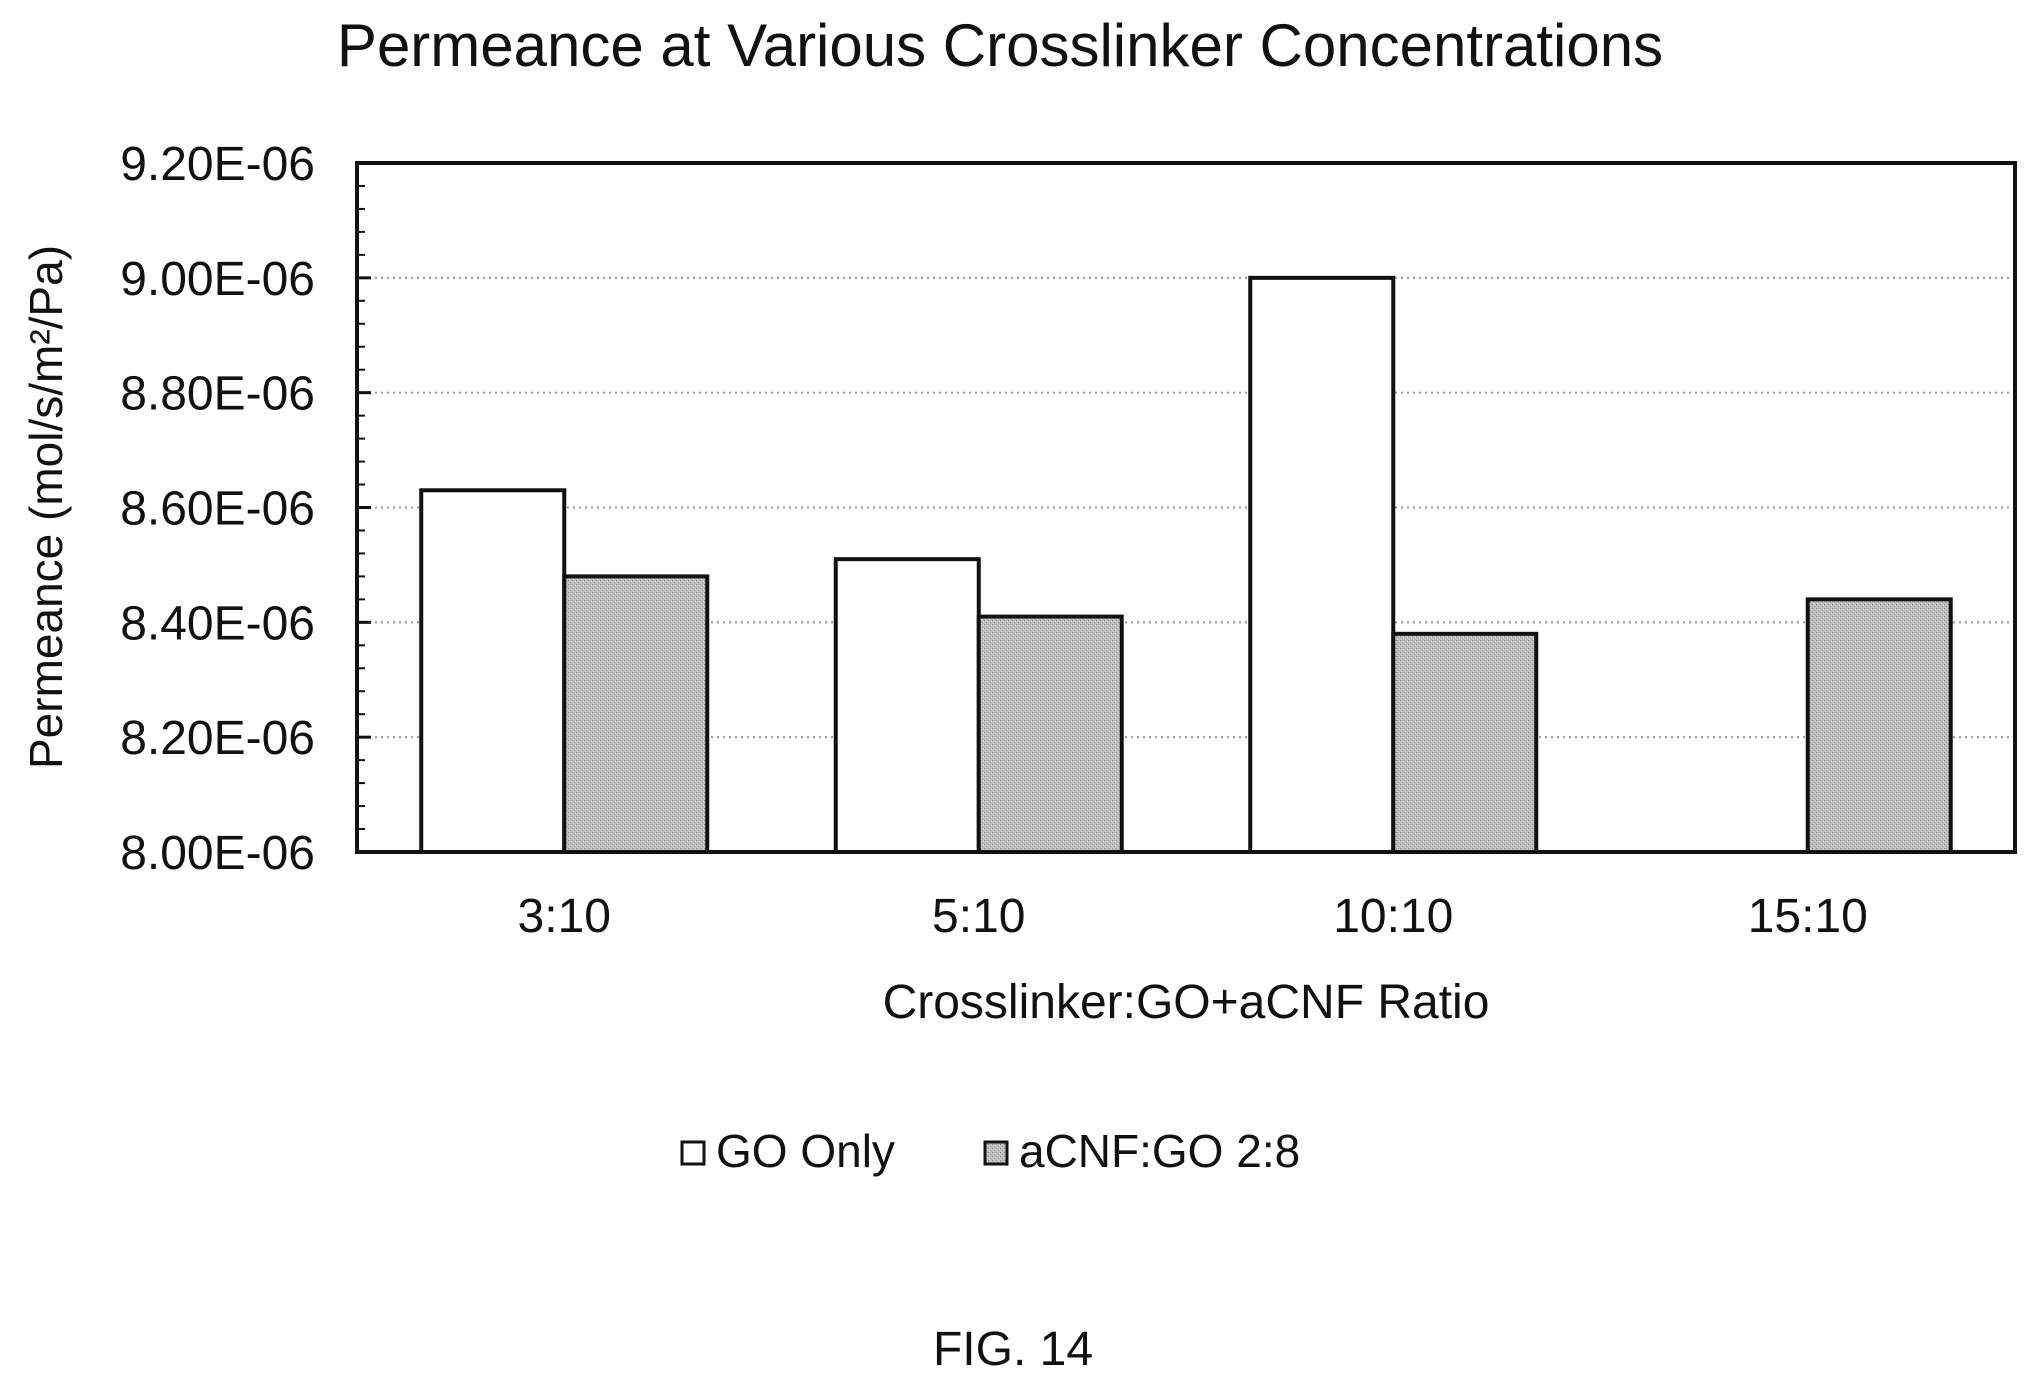  I want to click on legend: GO Only aCNF:GO 2:8, so click(990, 1151).